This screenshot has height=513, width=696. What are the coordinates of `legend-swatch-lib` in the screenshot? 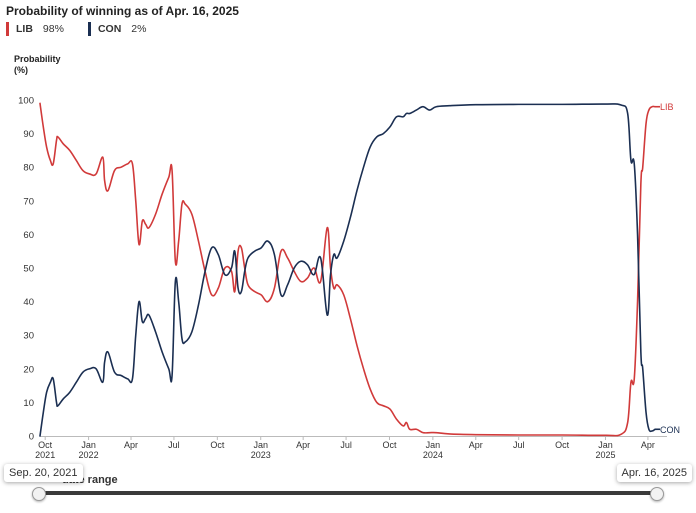 It's located at (7, 29).